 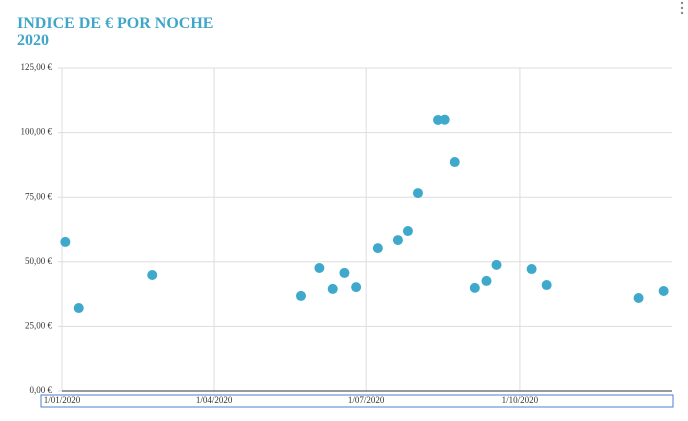 I want to click on y-tick-label: 125,00 €, so click(x=37, y=67).